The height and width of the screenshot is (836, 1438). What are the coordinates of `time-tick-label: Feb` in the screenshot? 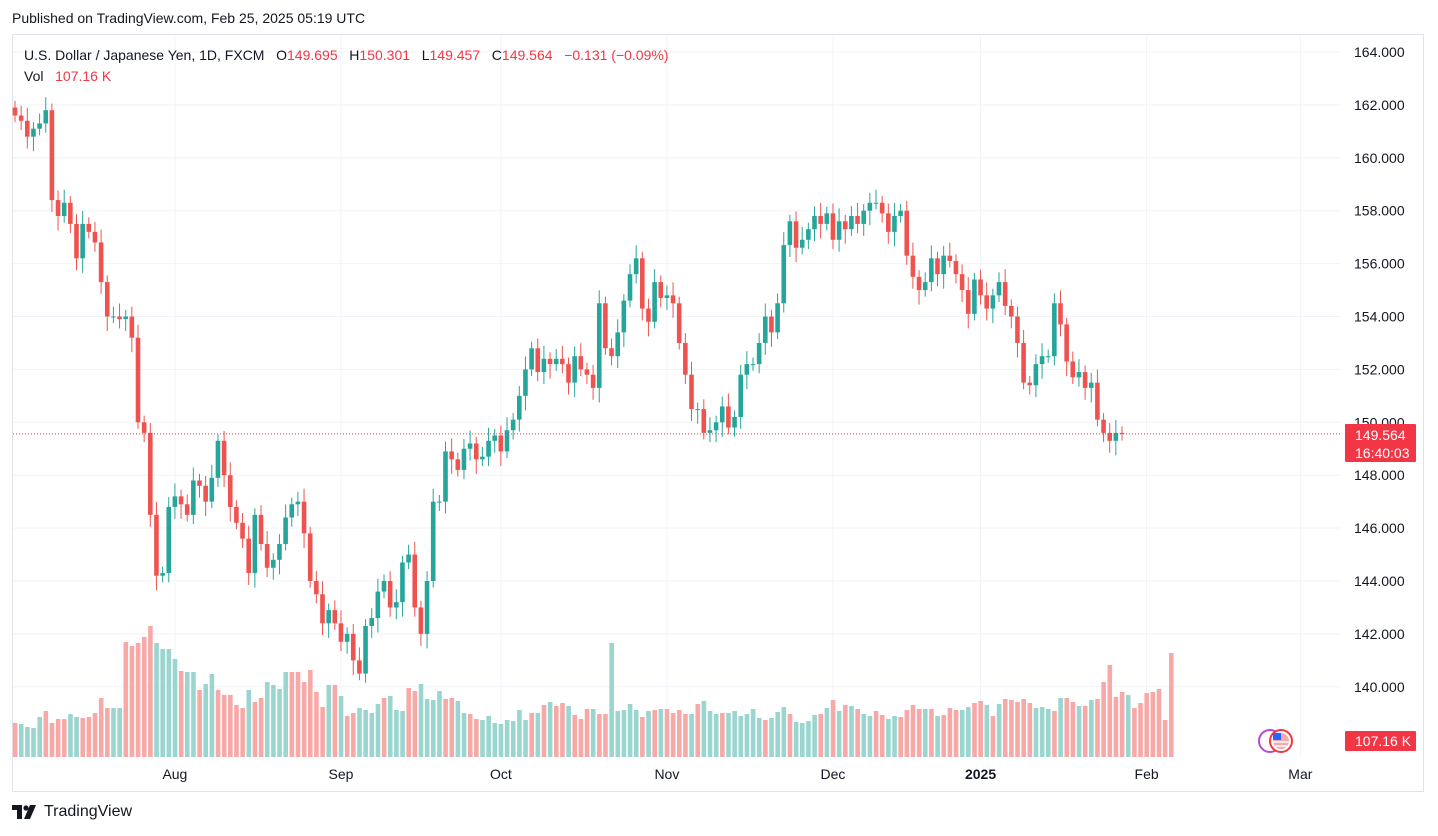 It's located at (1147, 774).